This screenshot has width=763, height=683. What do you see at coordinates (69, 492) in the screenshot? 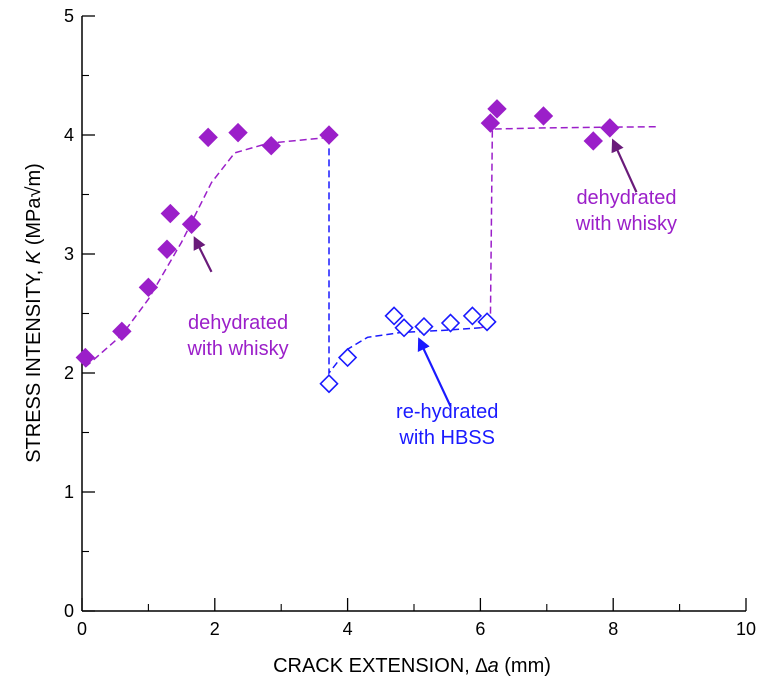
I see `y-tick-label: 1` at bounding box center [69, 492].